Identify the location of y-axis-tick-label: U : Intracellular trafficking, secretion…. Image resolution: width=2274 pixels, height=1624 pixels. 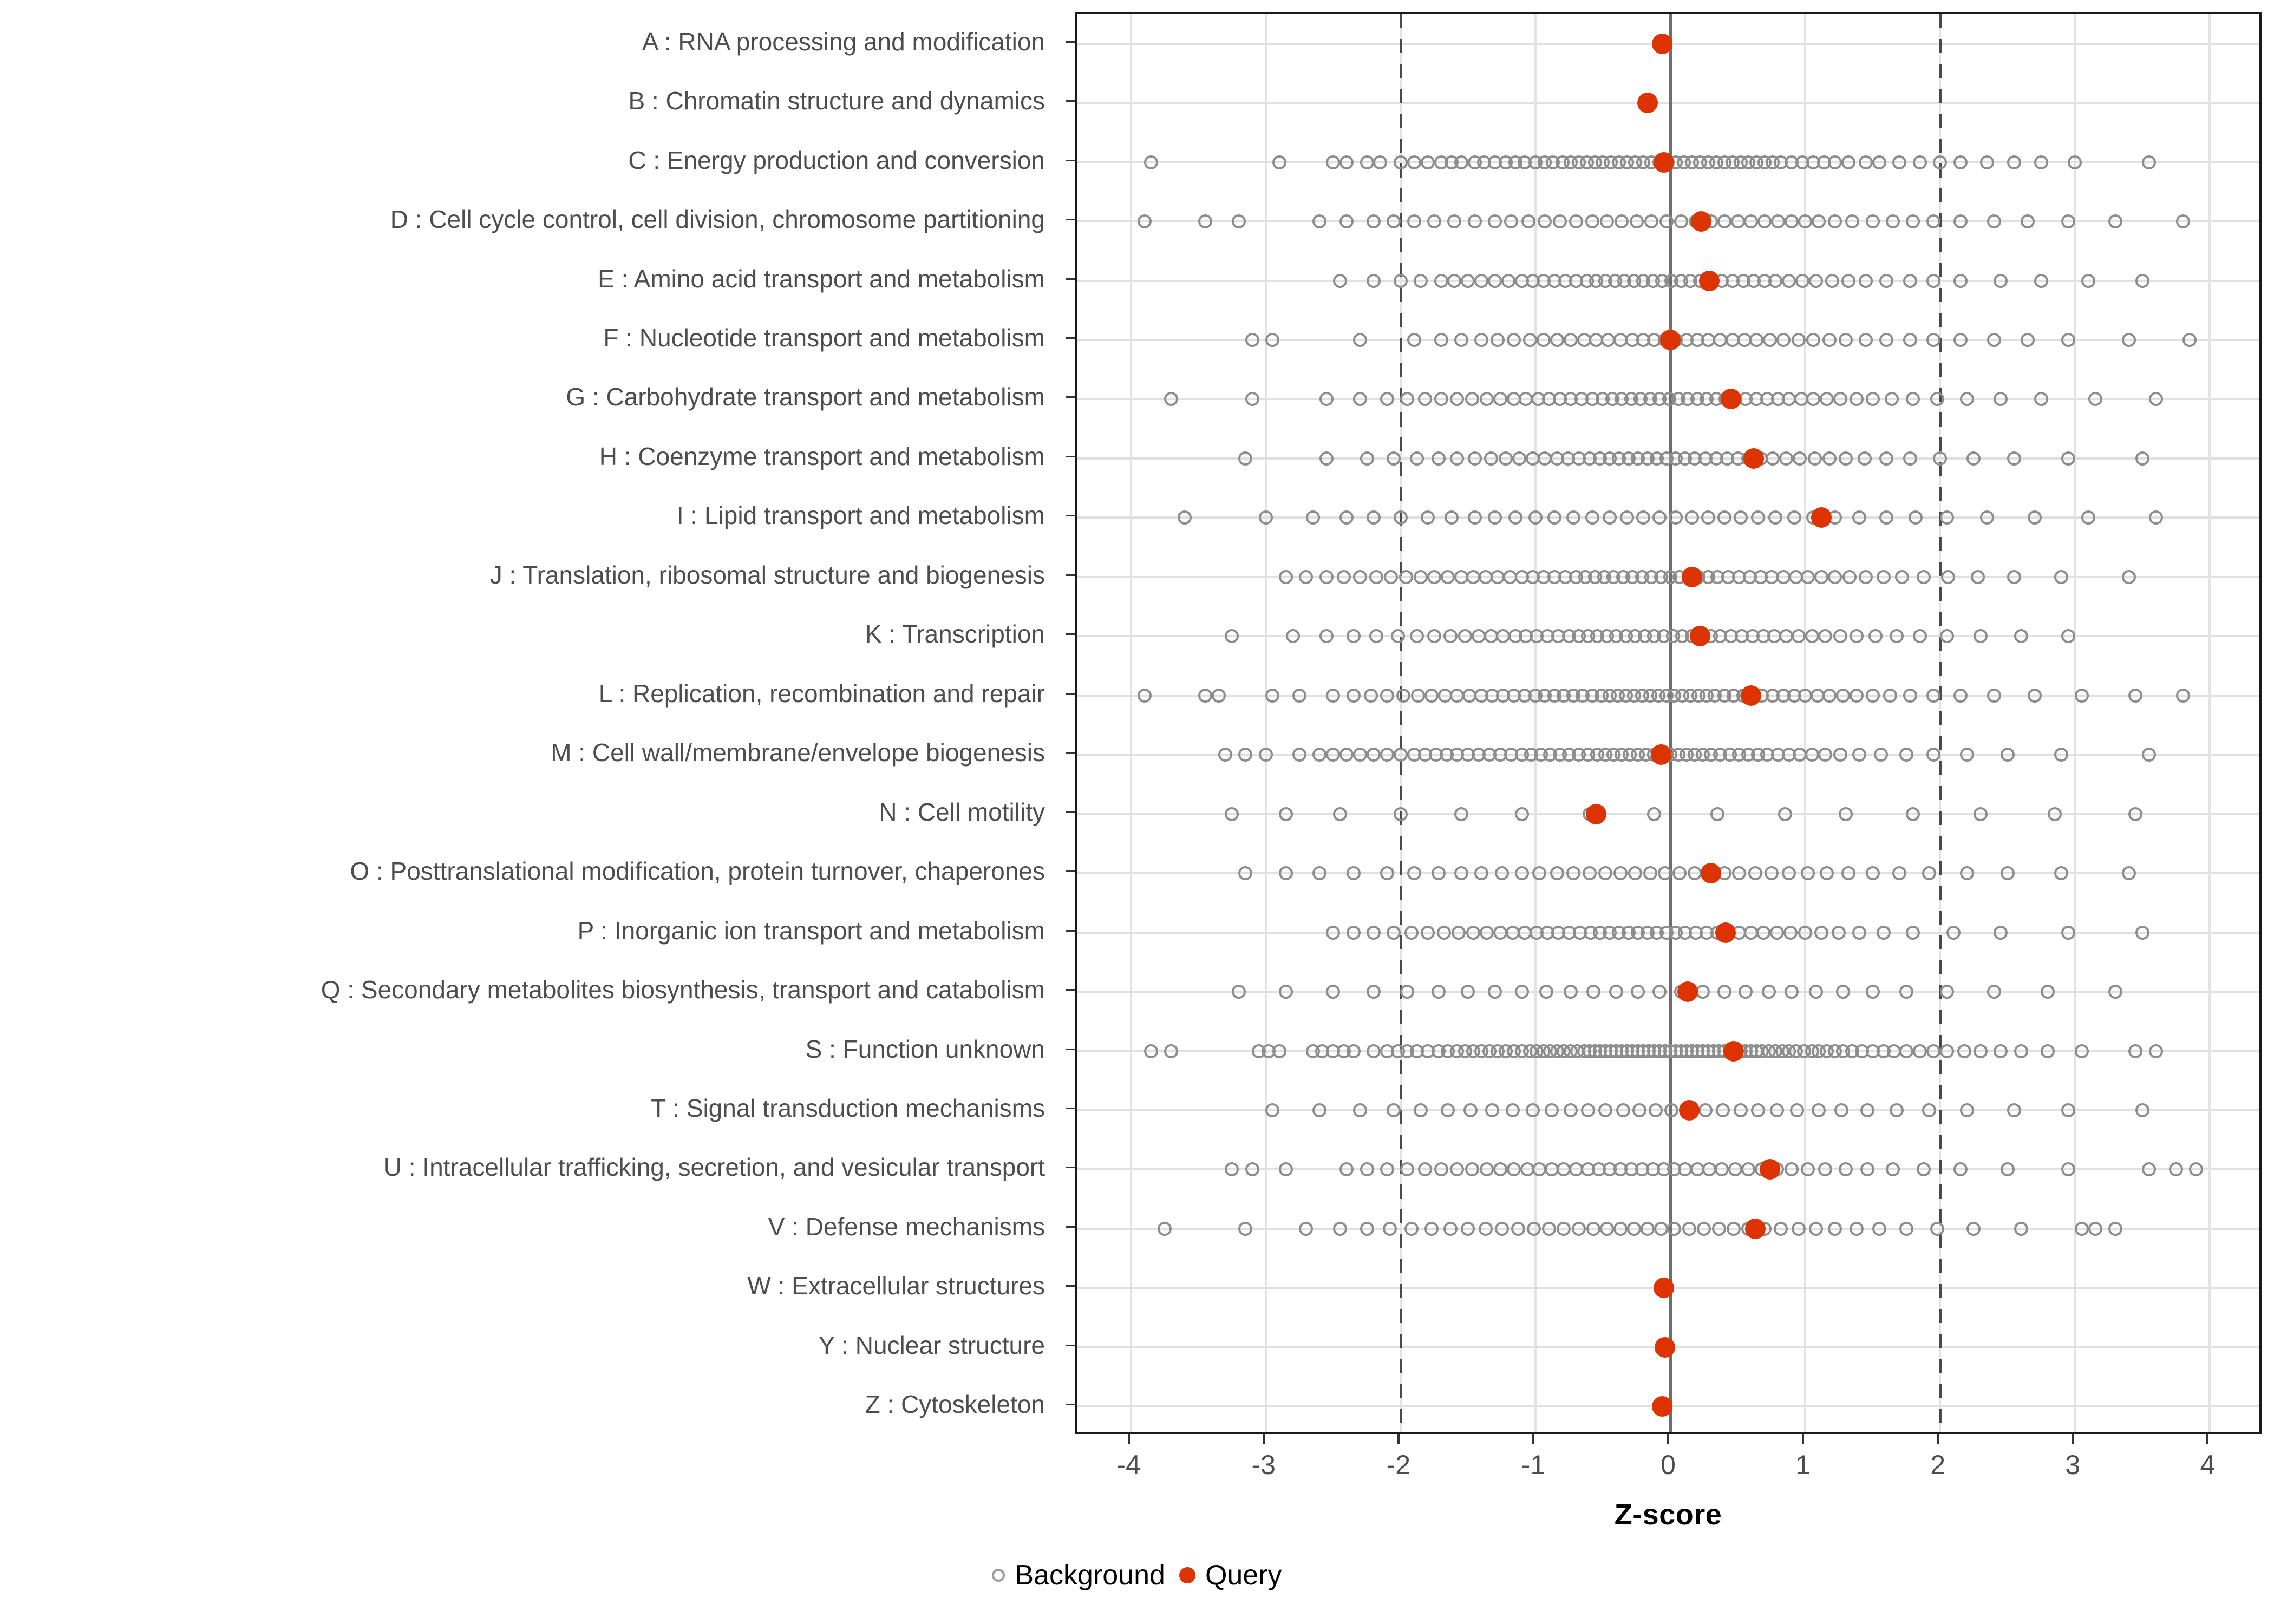
(714, 1167).